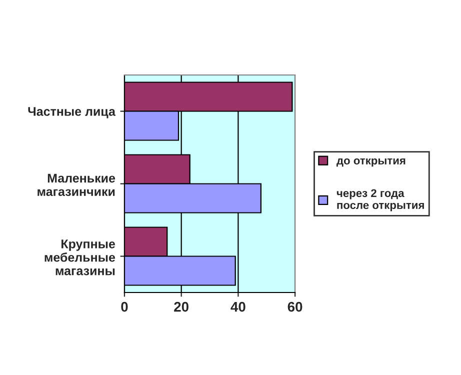  Describe the element at coordinates (77, 185) in the screenshot. I see `y-tick-label: Маленькие магазинчики` at that location.